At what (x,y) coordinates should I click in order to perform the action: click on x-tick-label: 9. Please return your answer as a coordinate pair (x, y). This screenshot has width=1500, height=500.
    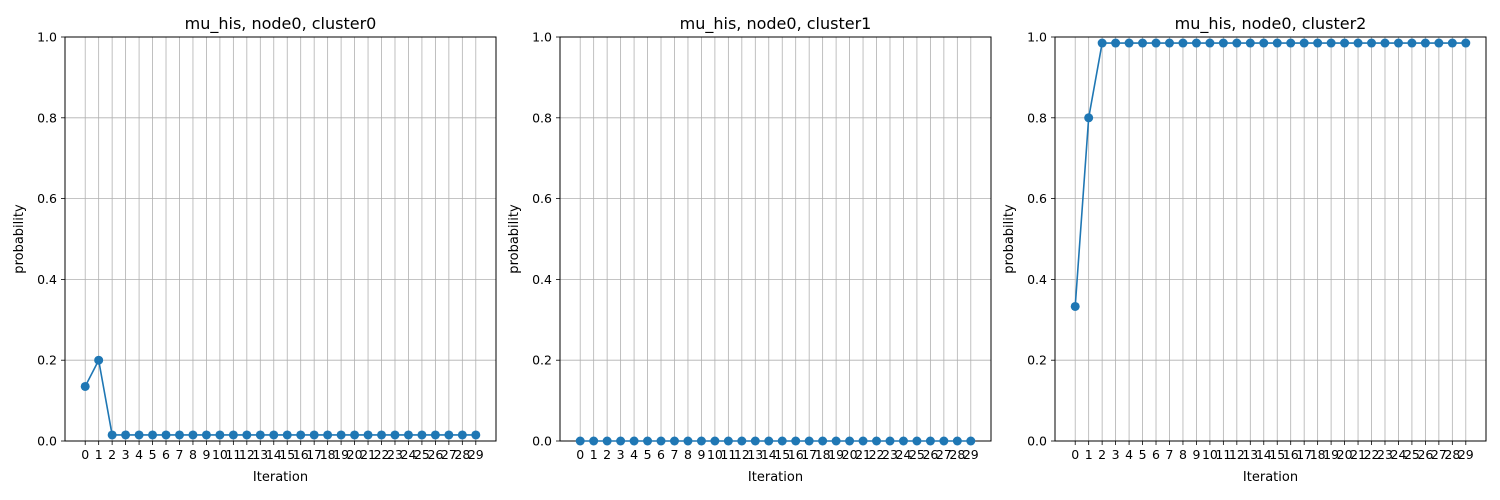
    Looking at the image, I should click on (1196, 454).